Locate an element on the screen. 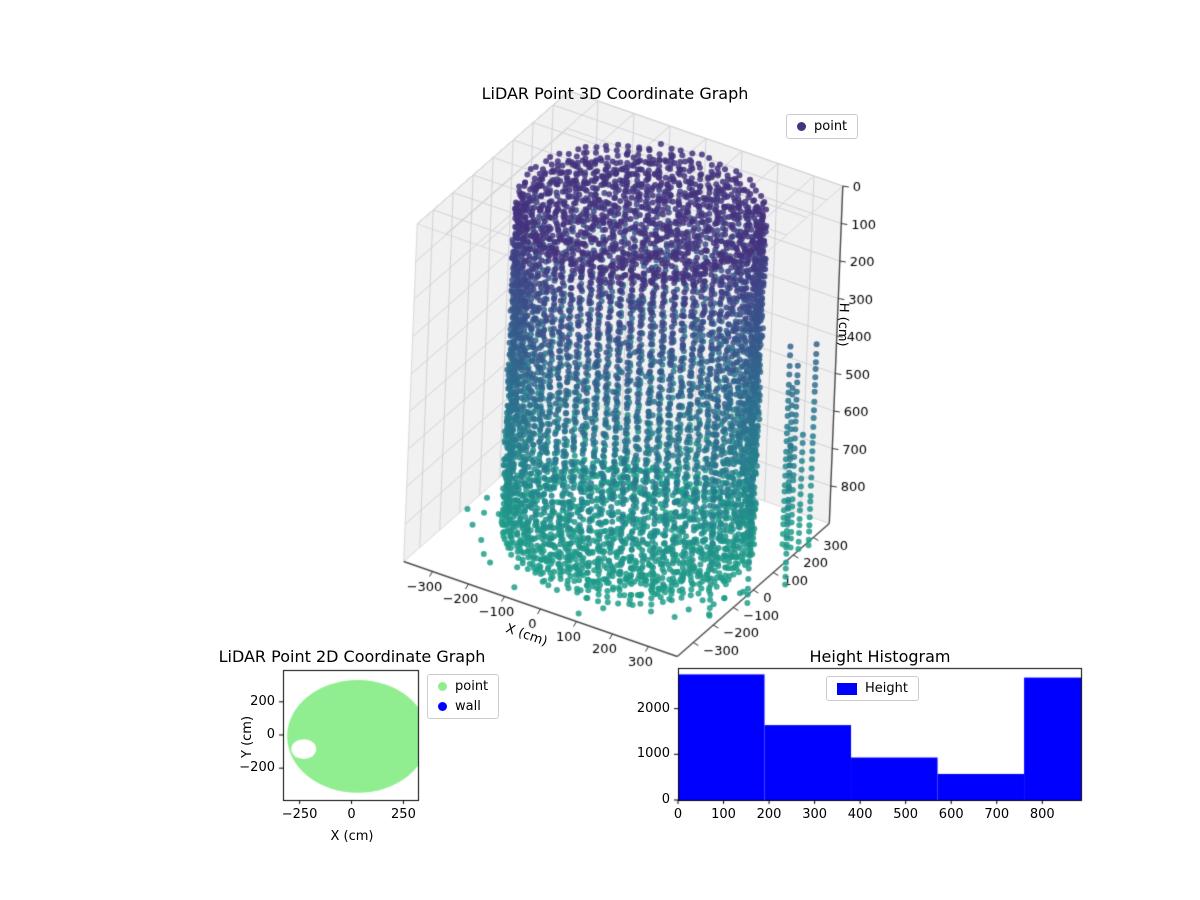 The height and width of the screenshot is (900, 1200). scatter3d-title: LiDAR Point 3D Coordinate Graph is located at coordinates (615, 93).